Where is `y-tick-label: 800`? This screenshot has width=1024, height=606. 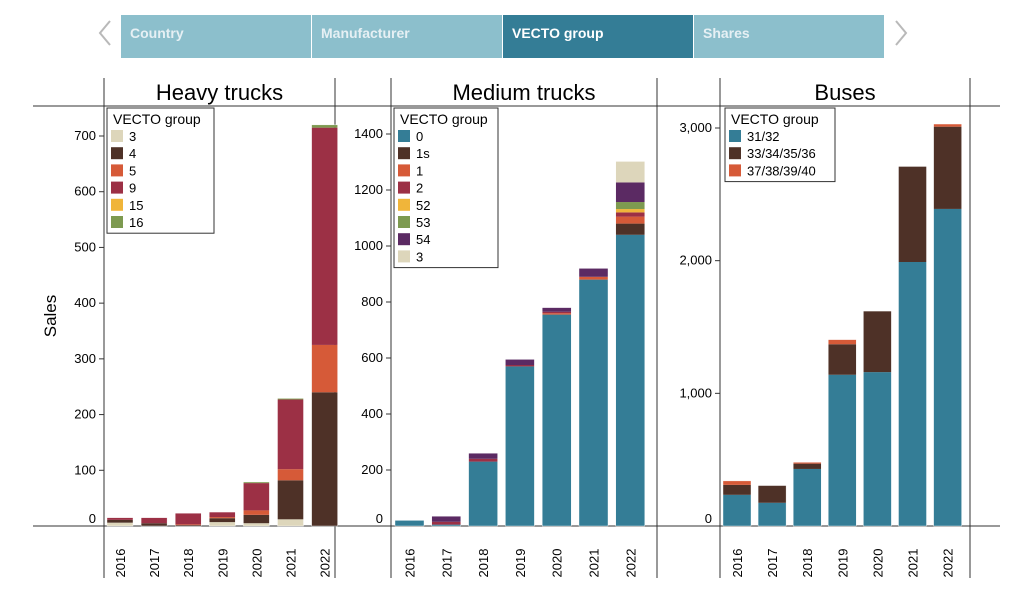 y-tick-label: 800 is located at coordinates (372, 301).